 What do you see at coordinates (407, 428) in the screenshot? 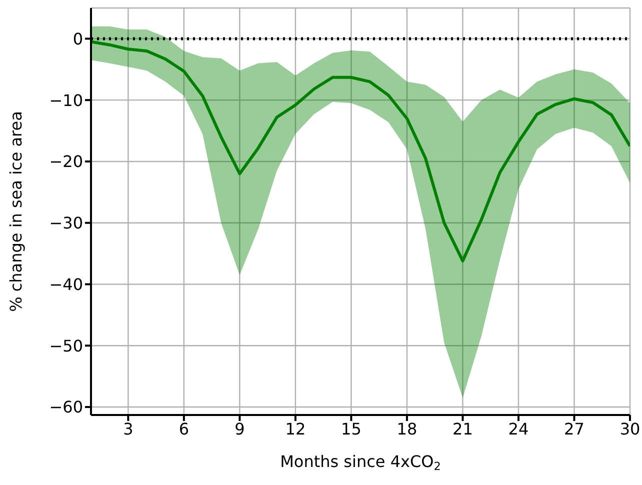
I see `x-tick-label: 18` at bounding box center [407, 428].